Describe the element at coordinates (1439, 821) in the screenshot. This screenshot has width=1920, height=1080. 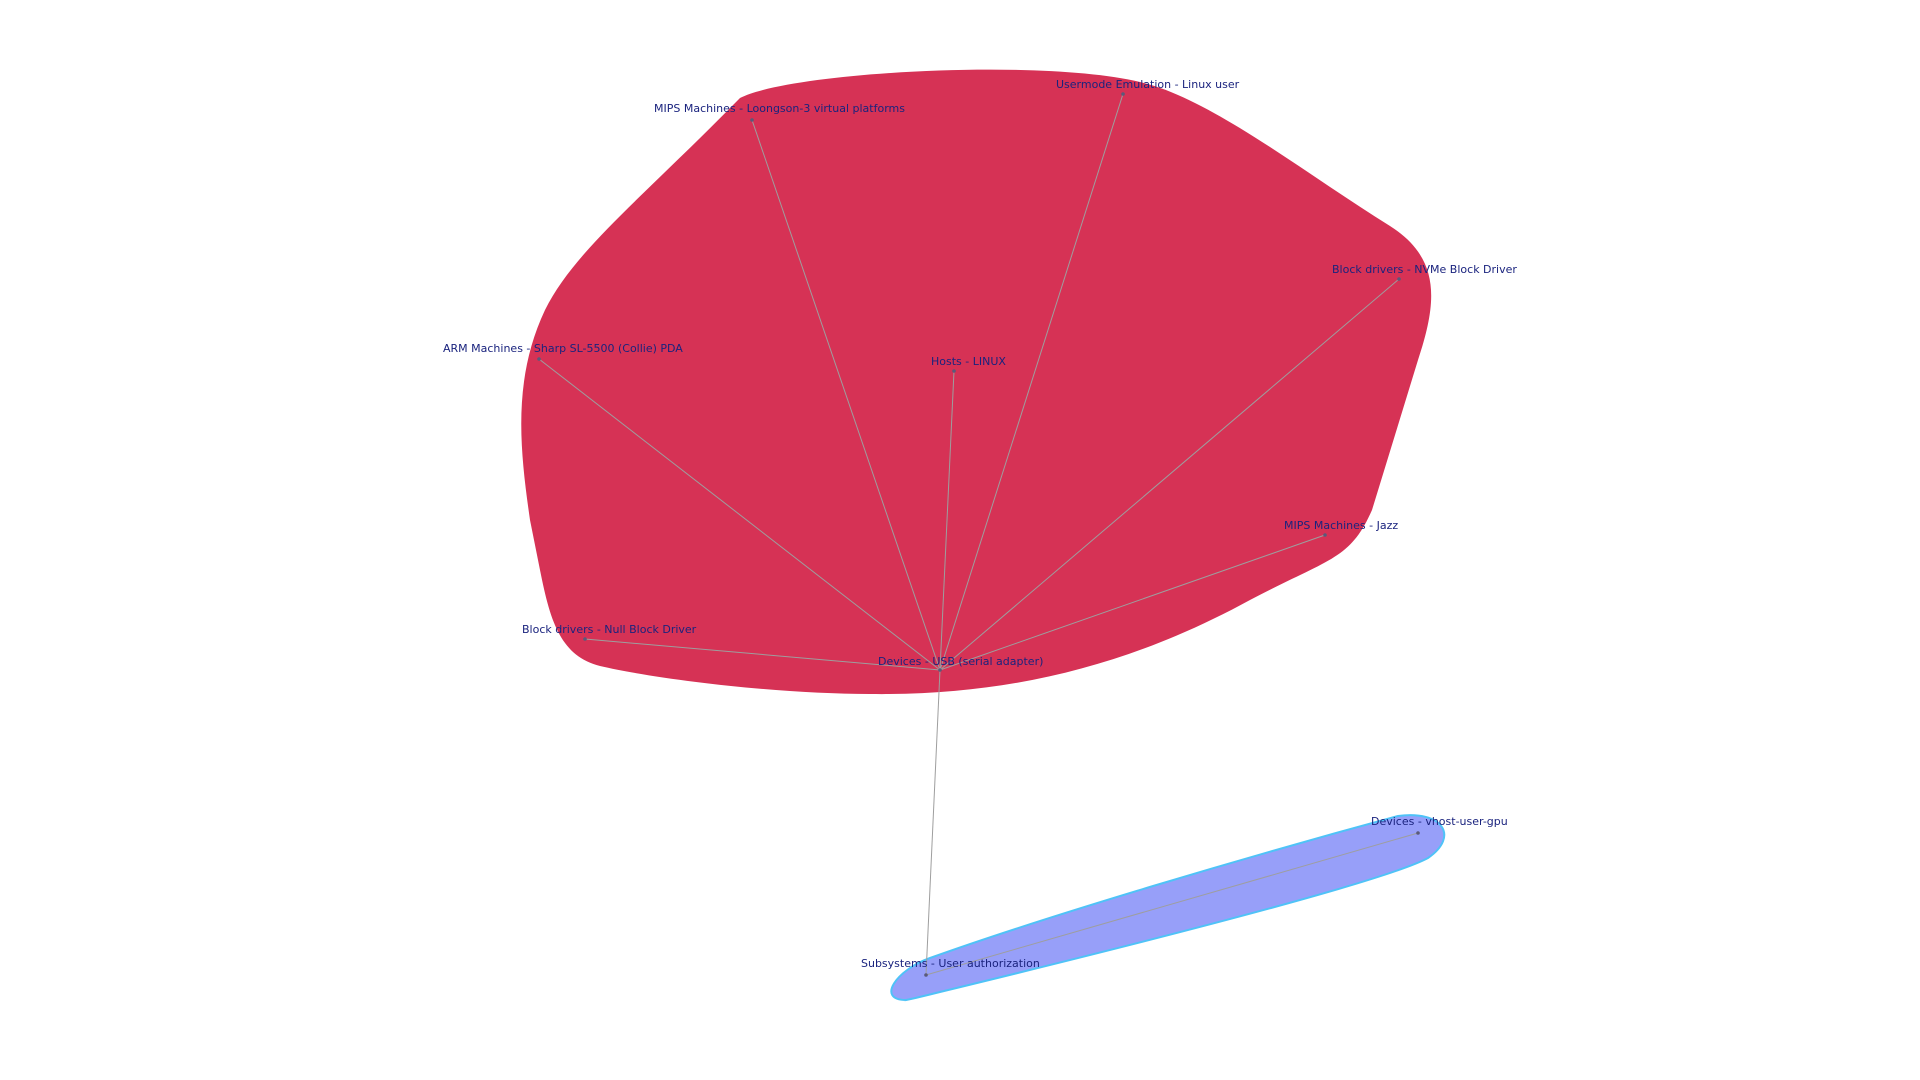
I see `node-label: Devices - vhost-user-gpu` at that location.